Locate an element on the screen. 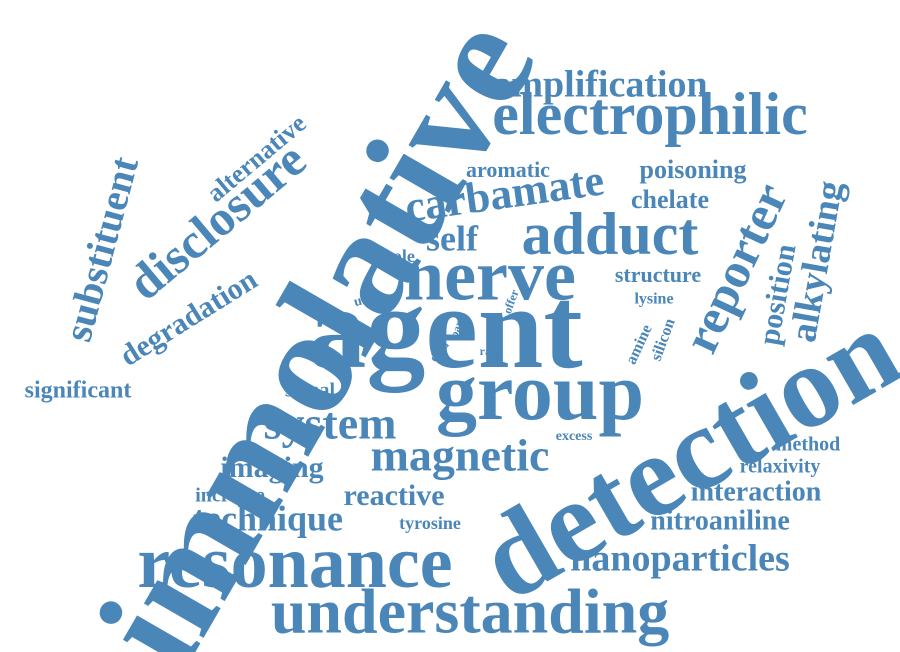 This screenshot has width=900, height=652. word-role: role is located at coordinates (400, 256).